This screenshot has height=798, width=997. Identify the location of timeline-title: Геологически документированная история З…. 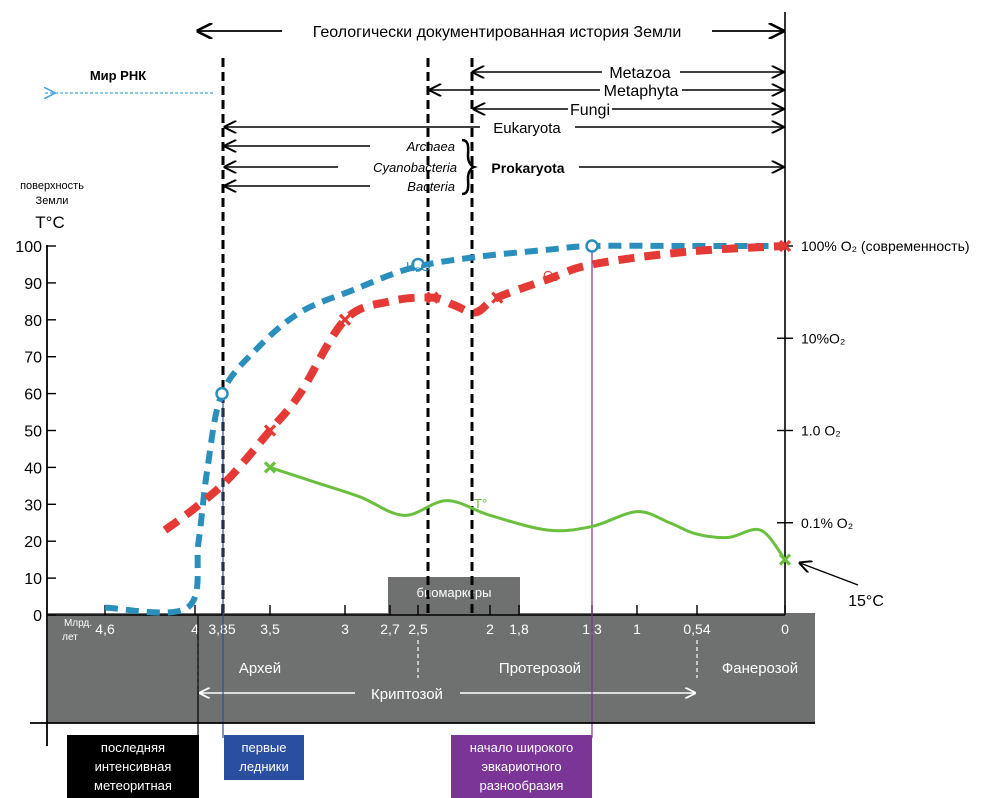
(497, 32).